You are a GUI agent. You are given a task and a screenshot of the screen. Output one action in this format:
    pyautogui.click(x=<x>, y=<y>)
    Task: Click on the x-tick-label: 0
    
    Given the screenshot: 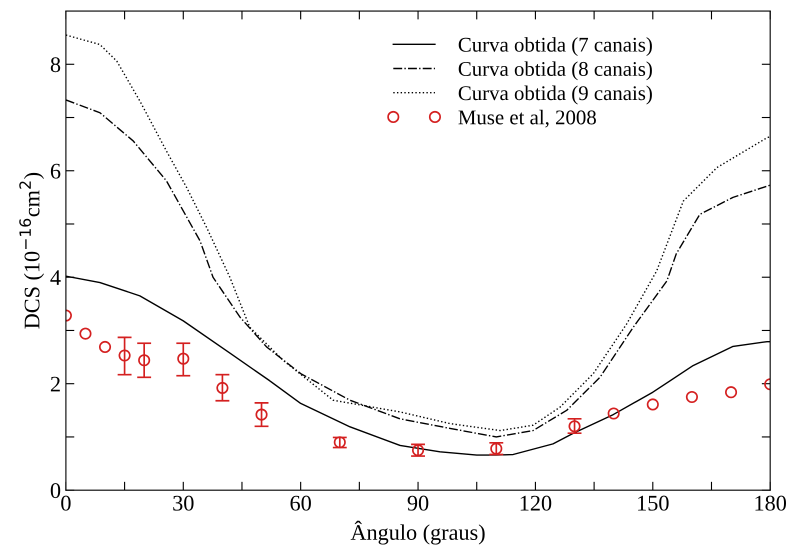 What is the action you would take?
    pyautogui.click(x=66, y=503)
    